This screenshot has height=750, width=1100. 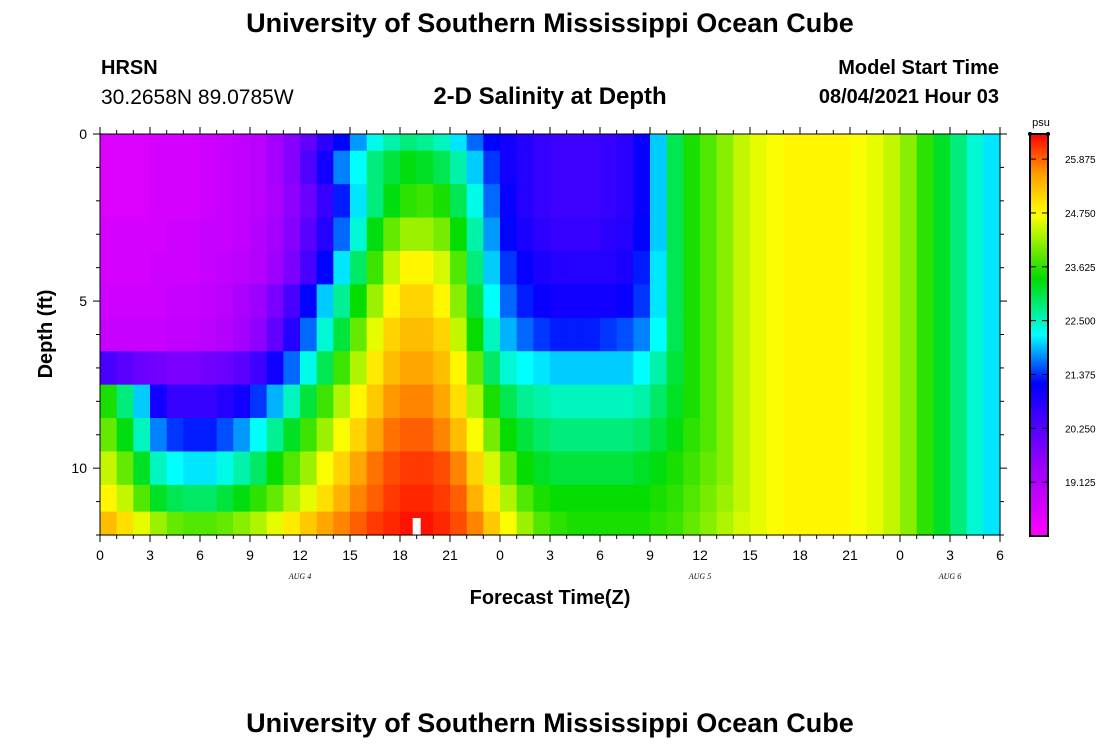 What do you see at coordinates (129, 68) in the screenshot?
I see `station-name: HRSN` at bounding box center [129, 68].